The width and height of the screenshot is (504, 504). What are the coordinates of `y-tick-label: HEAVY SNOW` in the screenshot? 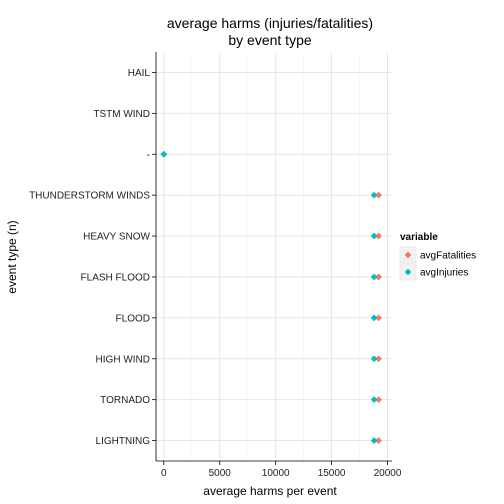 It's located at (116, 237).